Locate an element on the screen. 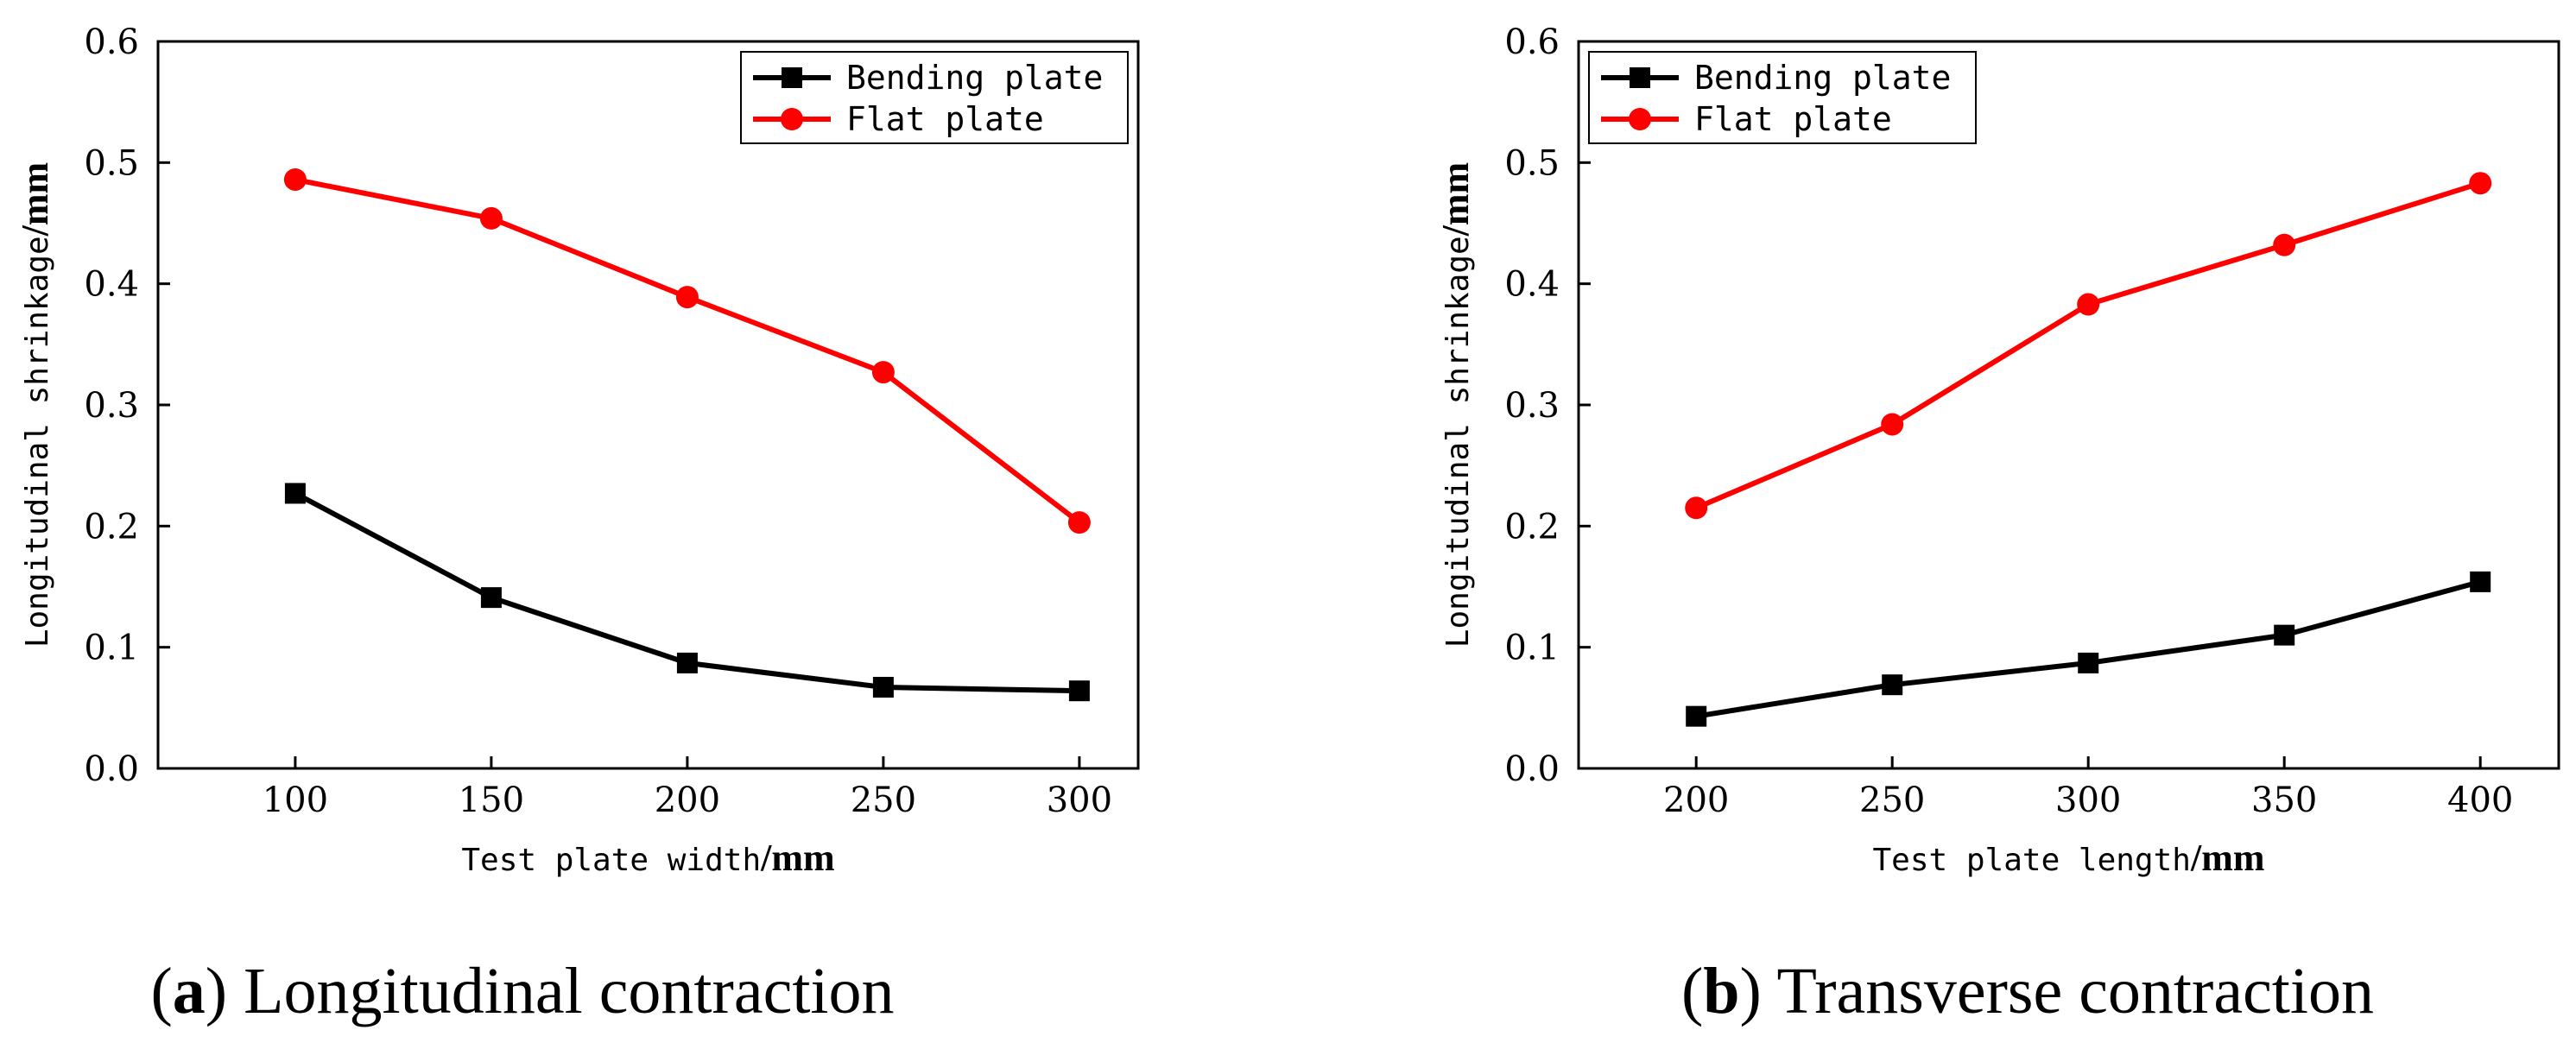 Image resolution: width=2576 pixels, height=1049 pixels. panel-caption-a: (a) Longitudinal contraction is located at coordinates (522, 991).